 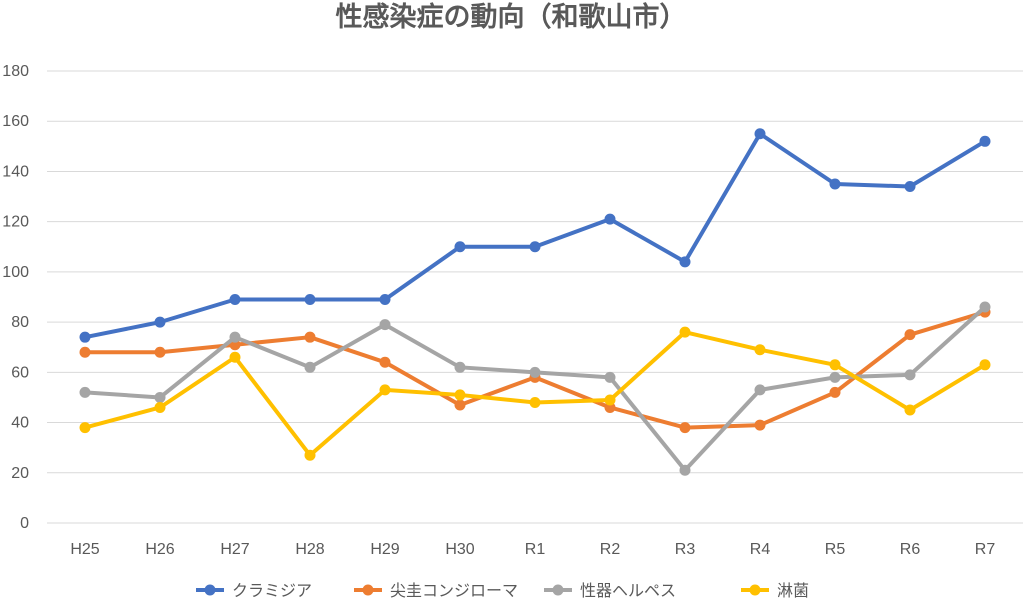 I want to click on legend-item: 淋菌, so click(x=775, y=589).